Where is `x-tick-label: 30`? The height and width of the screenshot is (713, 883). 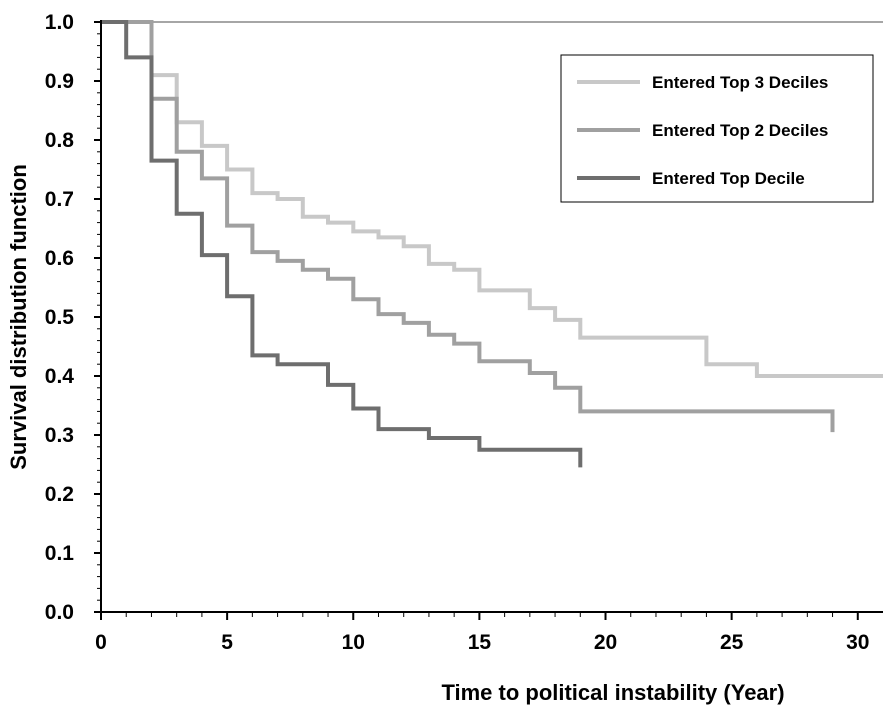
x-tick-label: 30 is located at coordinates (857, 642).